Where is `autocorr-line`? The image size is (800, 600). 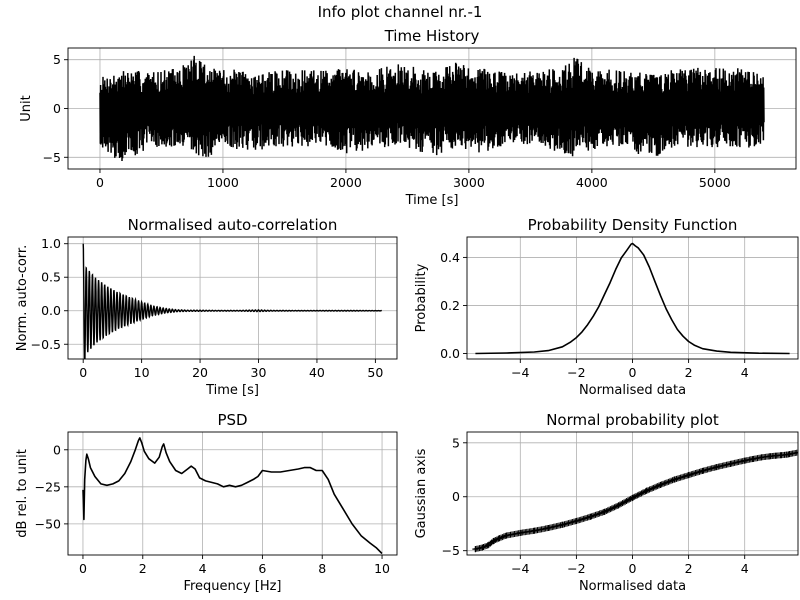 autocorr-line is located at coordinates (232, 301).